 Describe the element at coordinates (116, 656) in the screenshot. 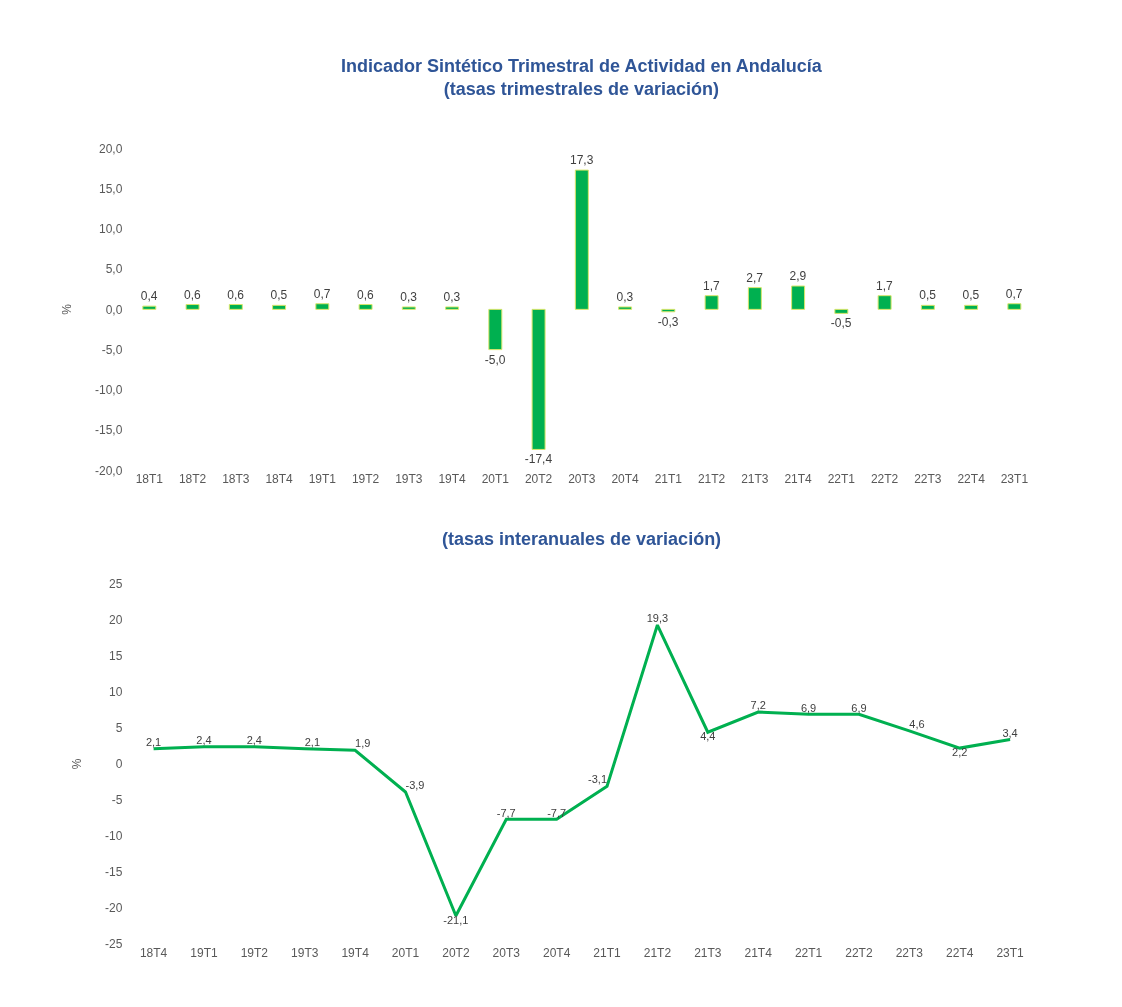

I see `y-tick-label: 15` at that location.